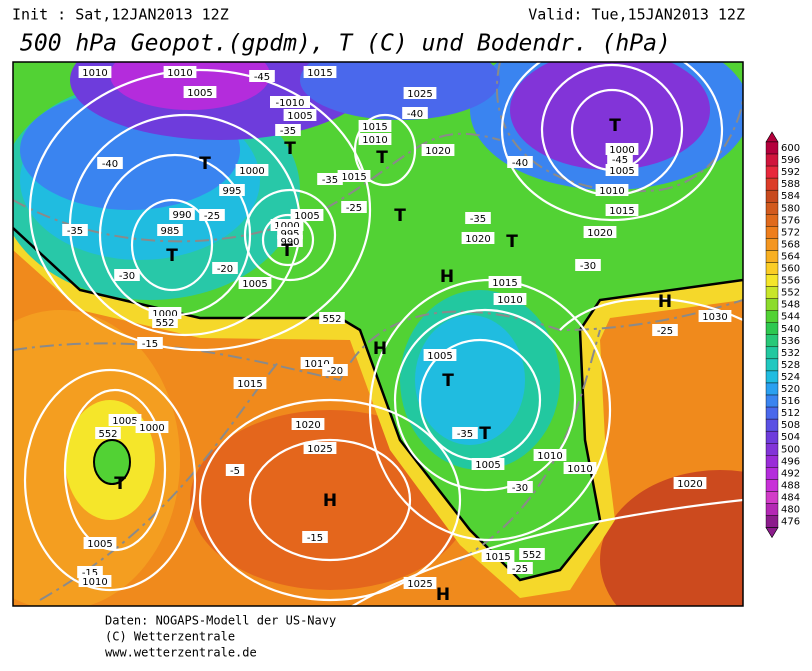 This screenshot has height=671, width=812. I want to click on colorbar-label: 516, so click(790, 401).